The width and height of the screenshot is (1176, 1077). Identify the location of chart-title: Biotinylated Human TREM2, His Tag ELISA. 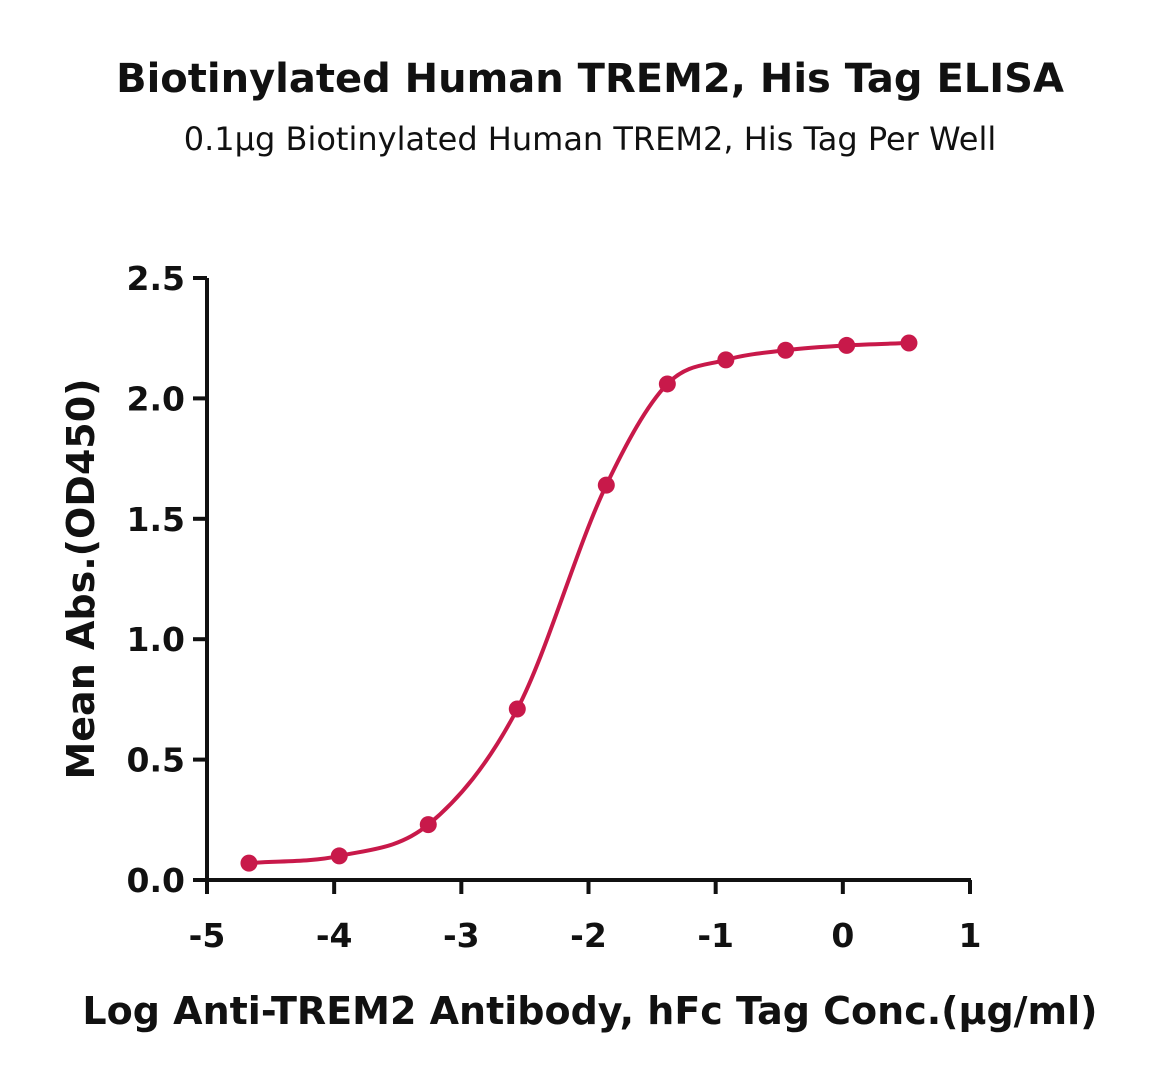
(590, 79).